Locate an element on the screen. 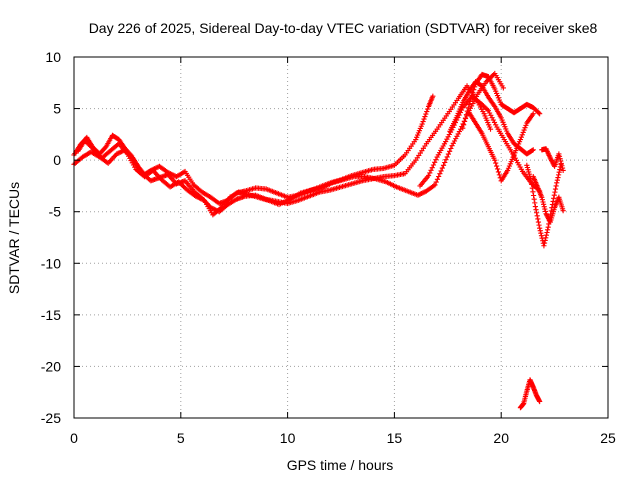 This screenshot has width=640, height=480. y-tick-label: -5 is located at coordinates (55, 212).